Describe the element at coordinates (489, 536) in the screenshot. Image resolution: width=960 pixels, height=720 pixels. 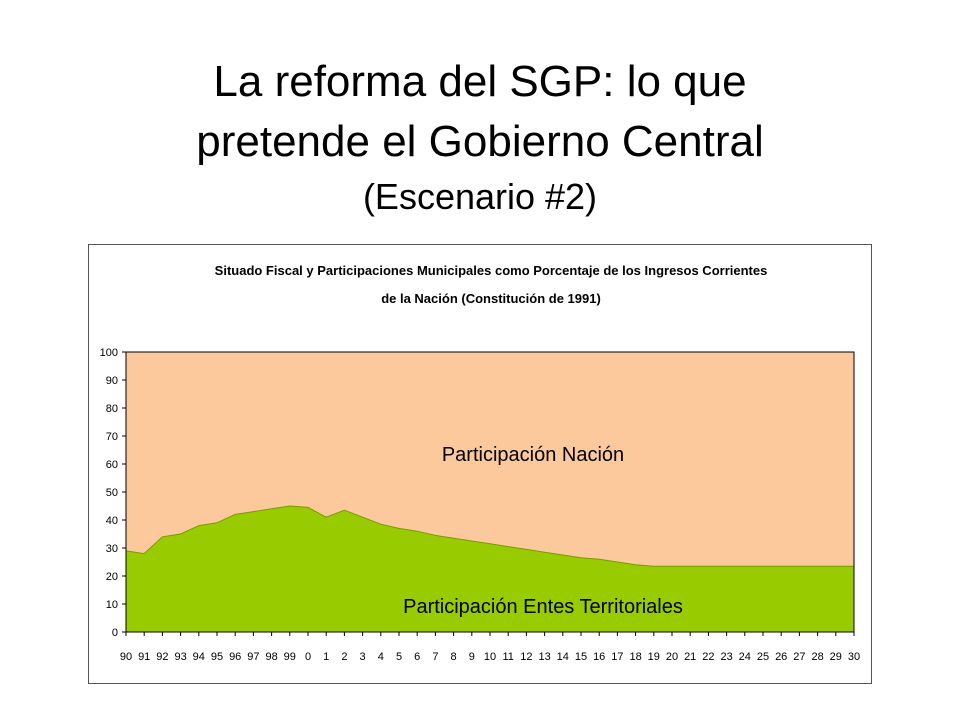
I see `series-boundary-line` at that location.